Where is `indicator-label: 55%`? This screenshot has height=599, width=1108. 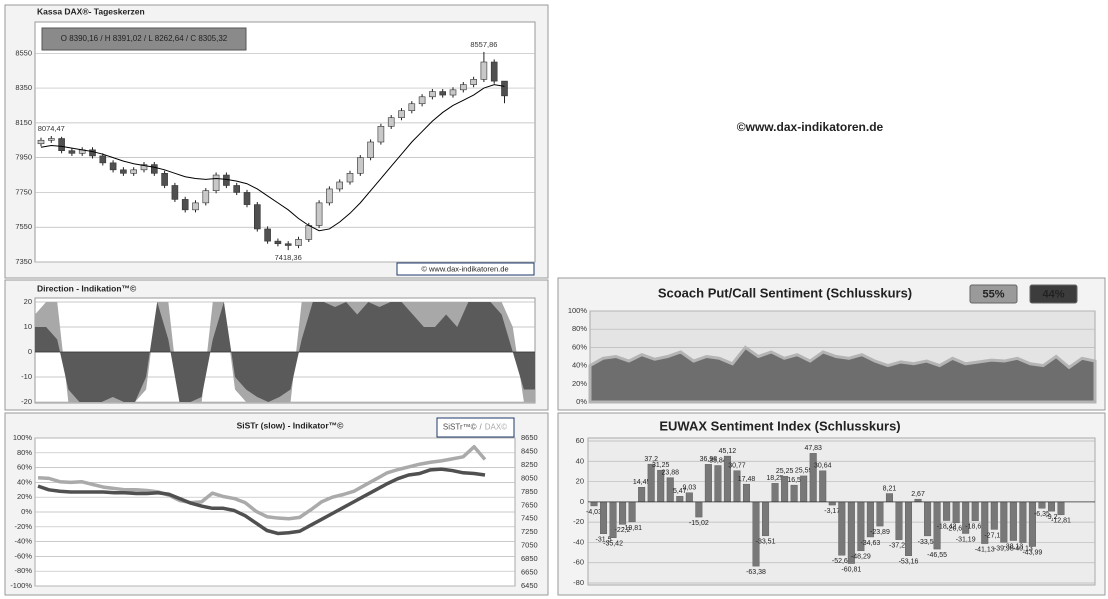 indicator-label: 55% is located at coordinates (993, 294).